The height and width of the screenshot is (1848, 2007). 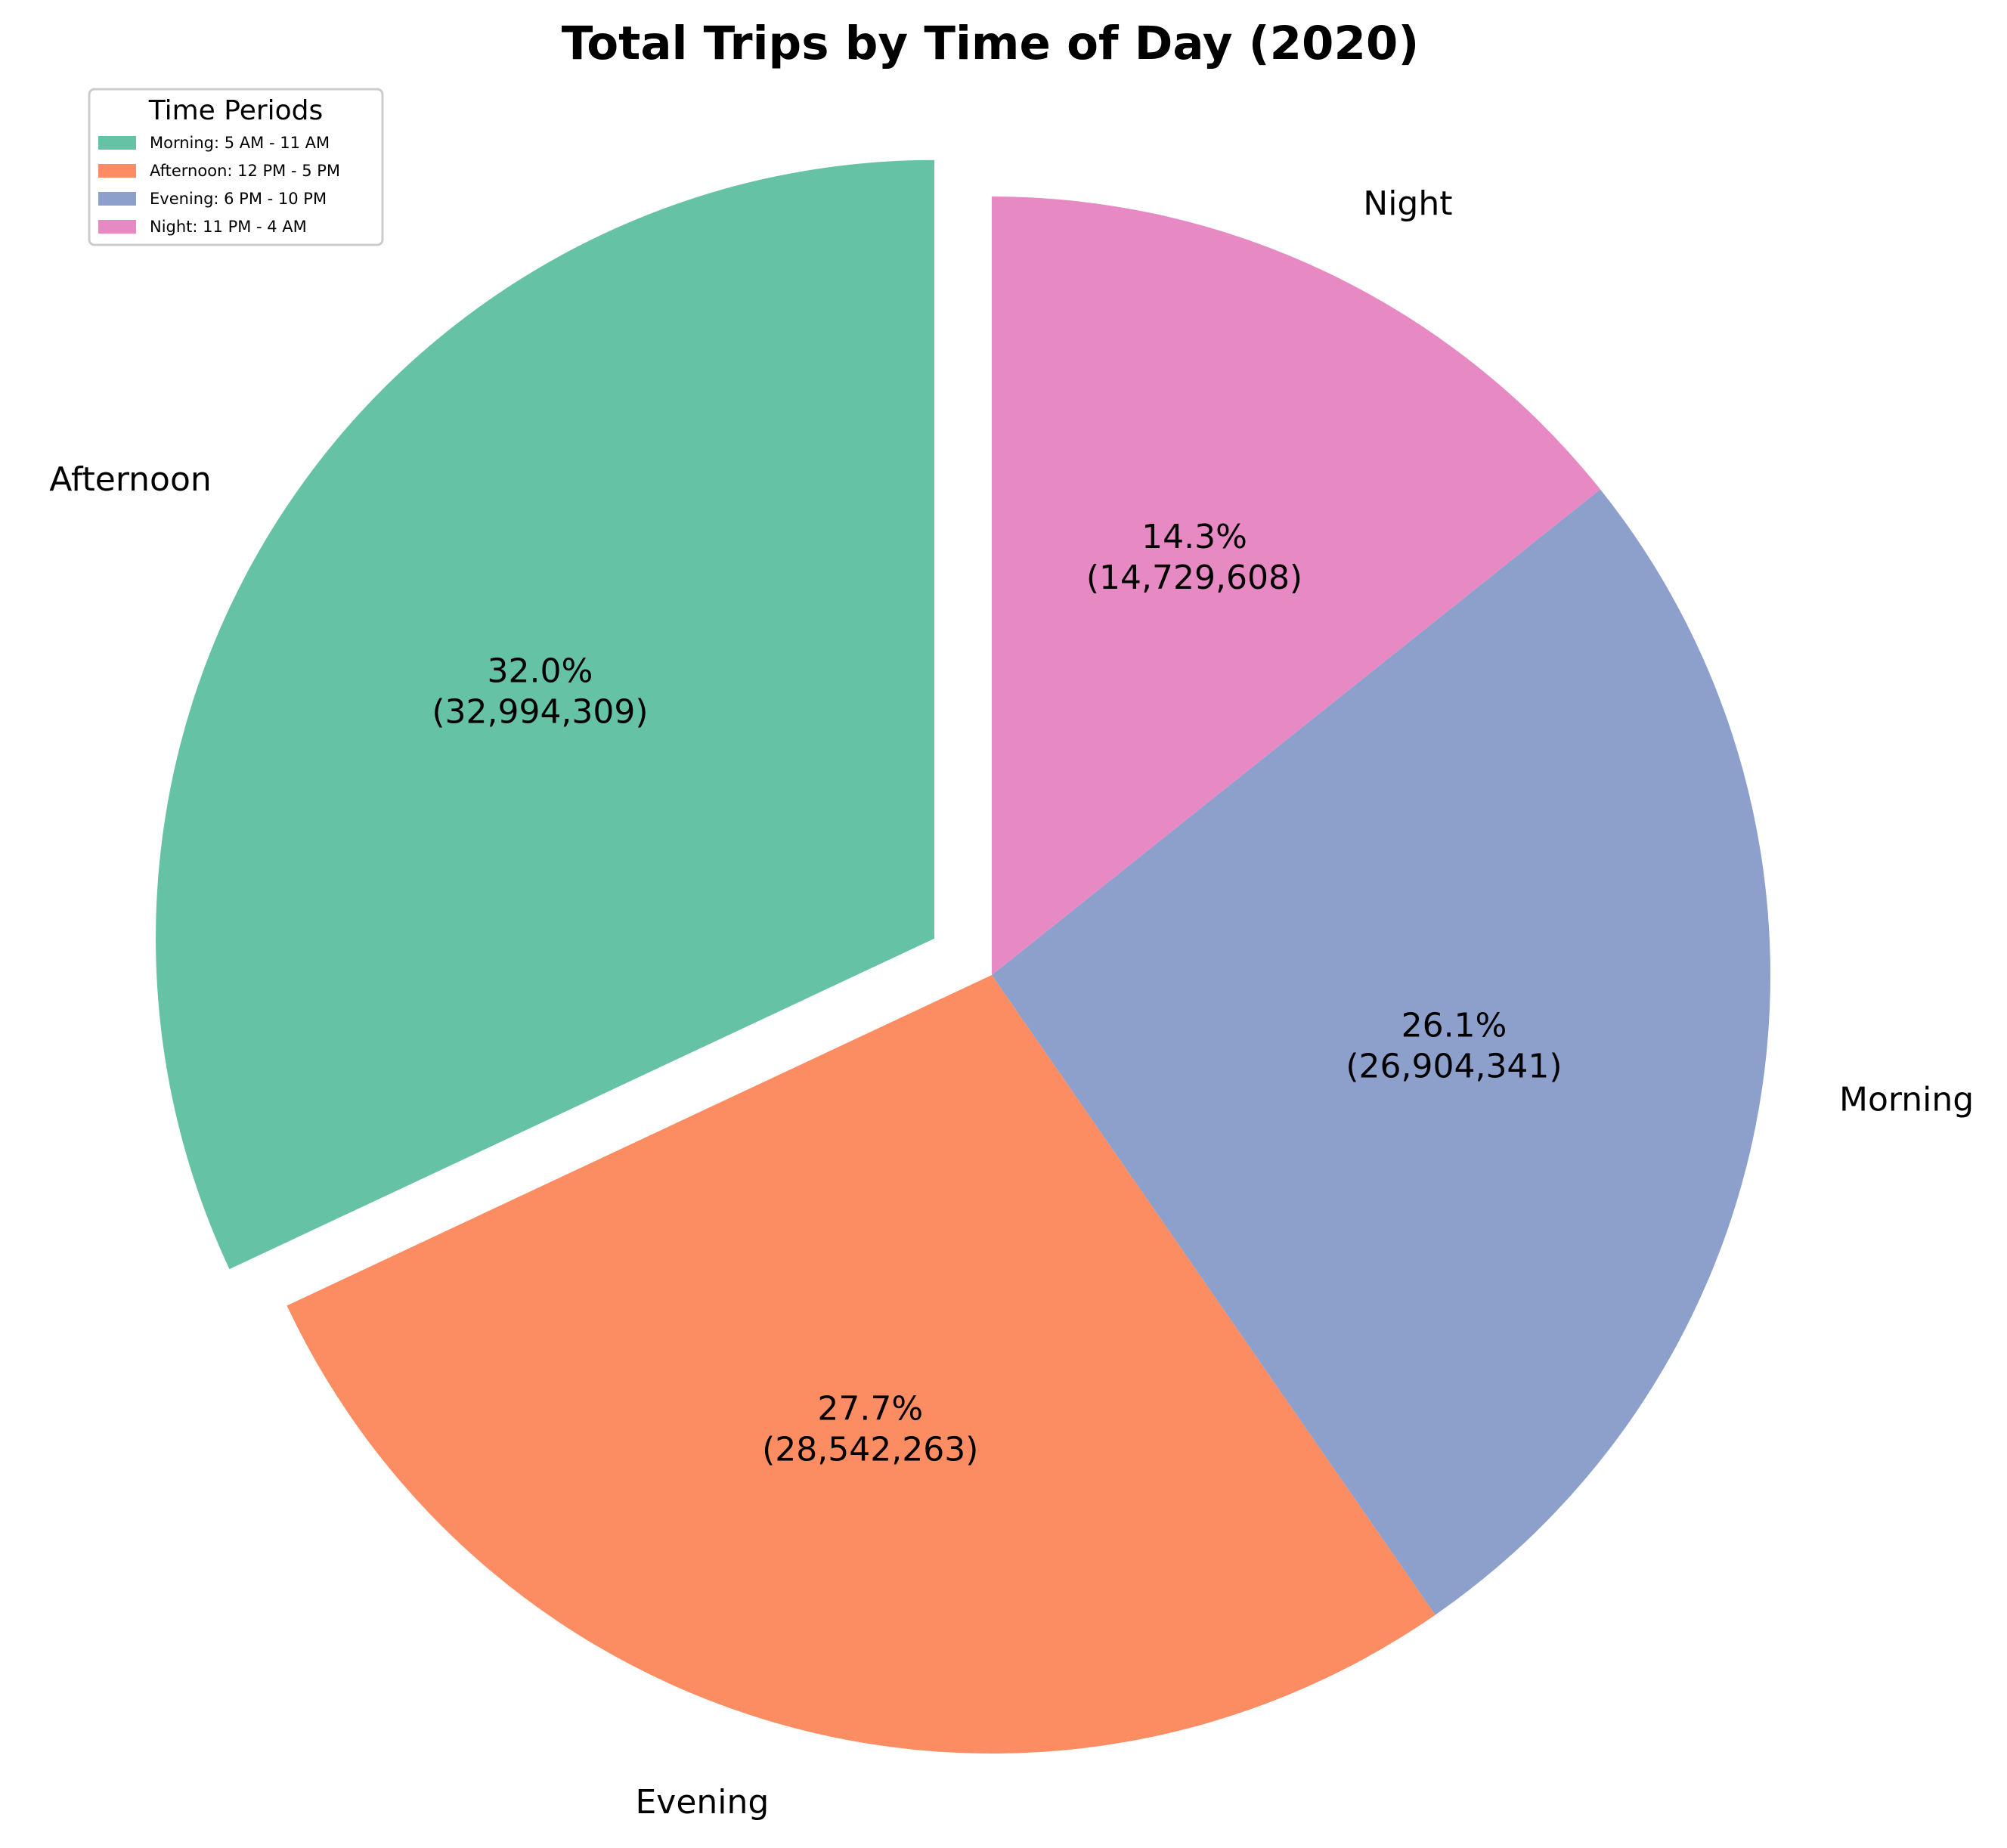 I want to click on pie-slice-night, so click(x=1296, y=586).